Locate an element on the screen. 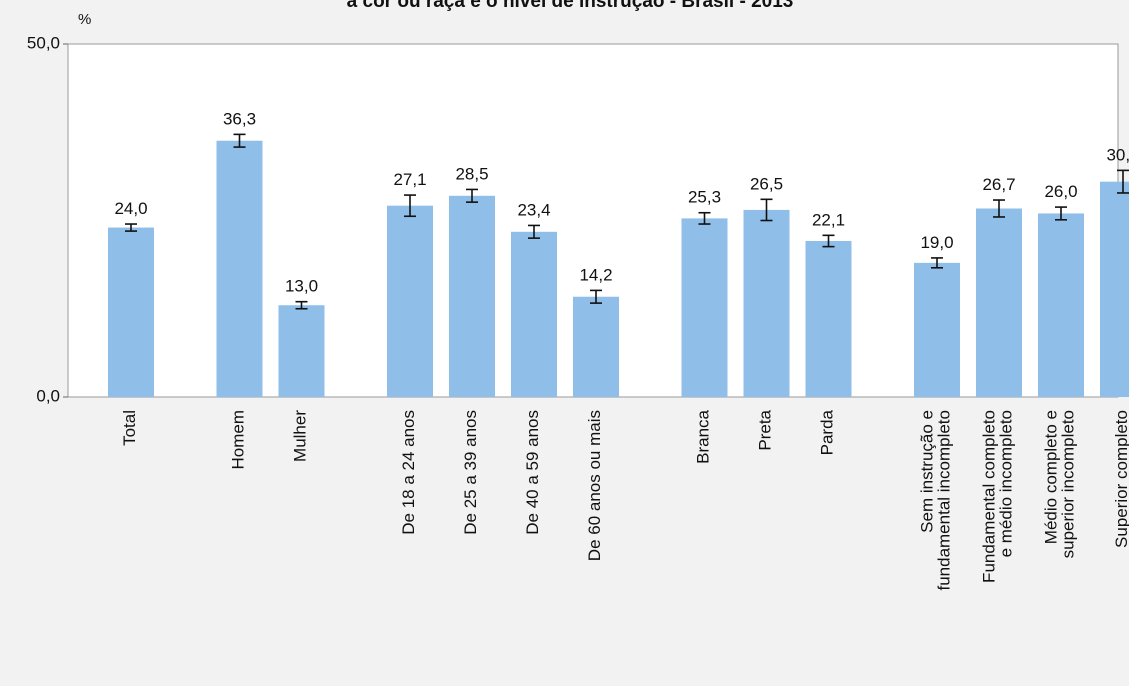 The image size is (1129, 686). value-label: 30,5 is located at coordinates (1117, 154).